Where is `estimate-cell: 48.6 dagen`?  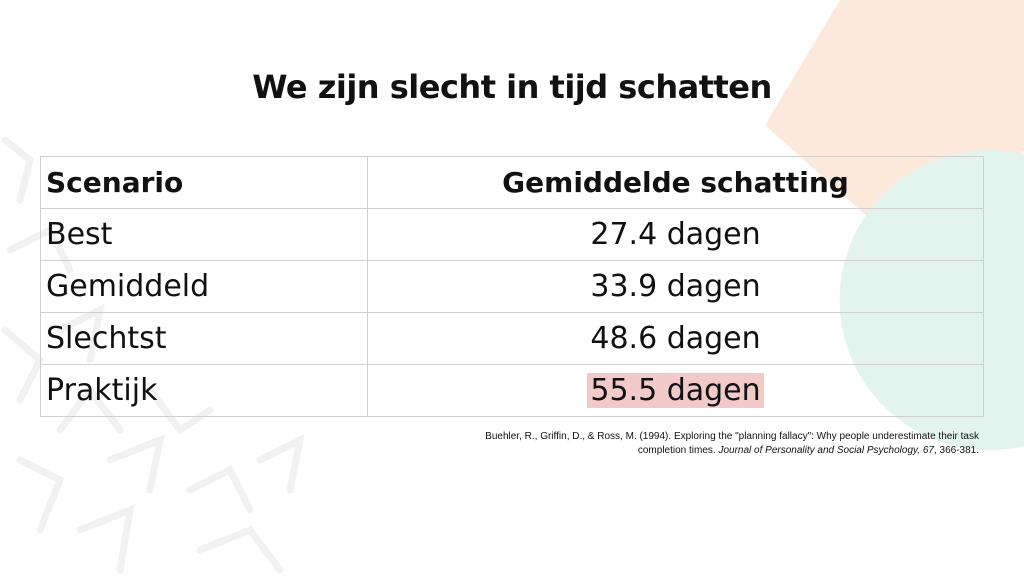
estimate-cell: 48.6 dagen is located at coordinates (675, 338).